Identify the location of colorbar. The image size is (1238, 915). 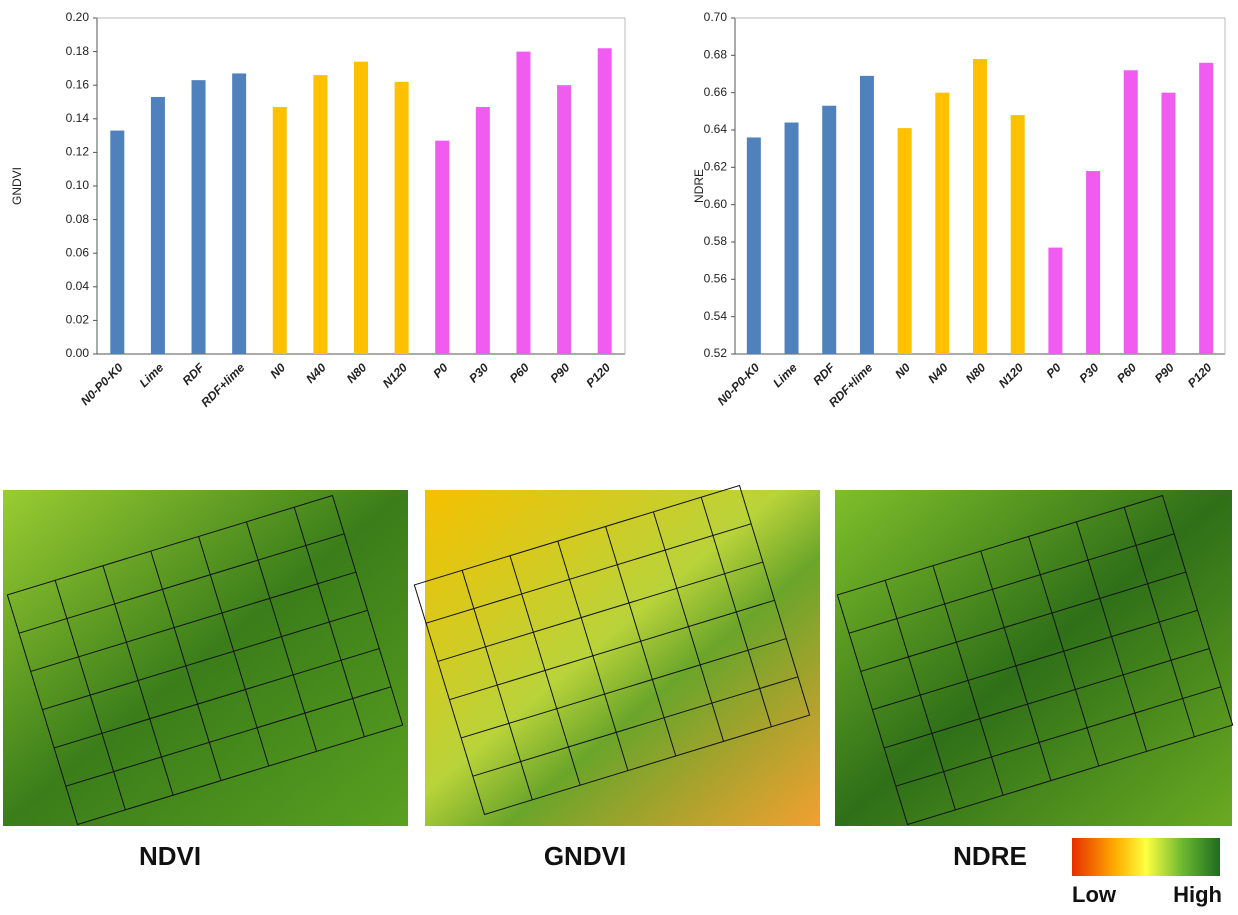
(1146, 857).